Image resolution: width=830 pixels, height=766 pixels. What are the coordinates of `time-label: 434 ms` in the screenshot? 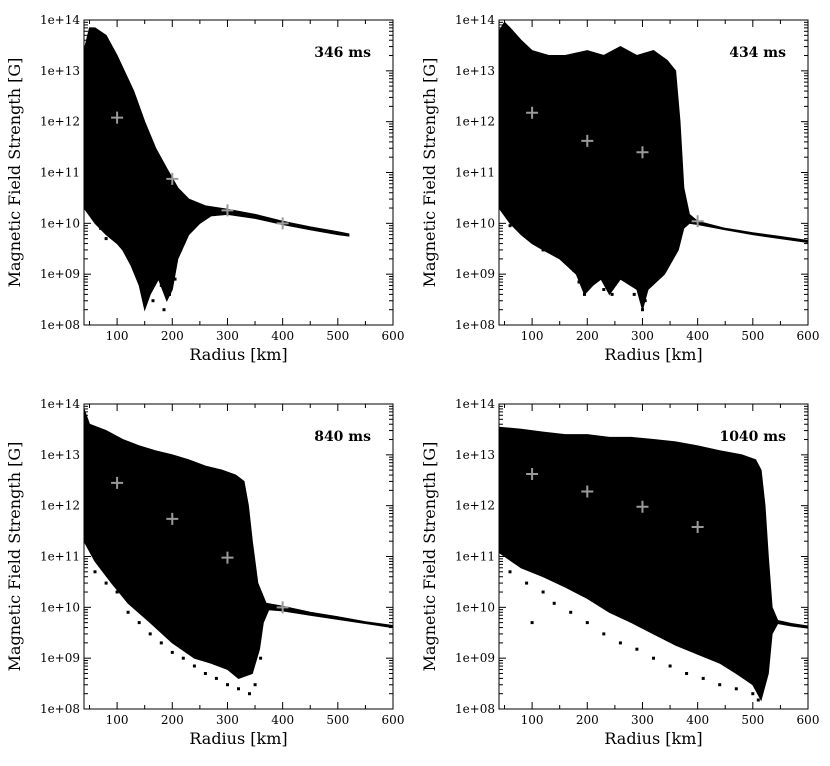 It's located at (757, 53).